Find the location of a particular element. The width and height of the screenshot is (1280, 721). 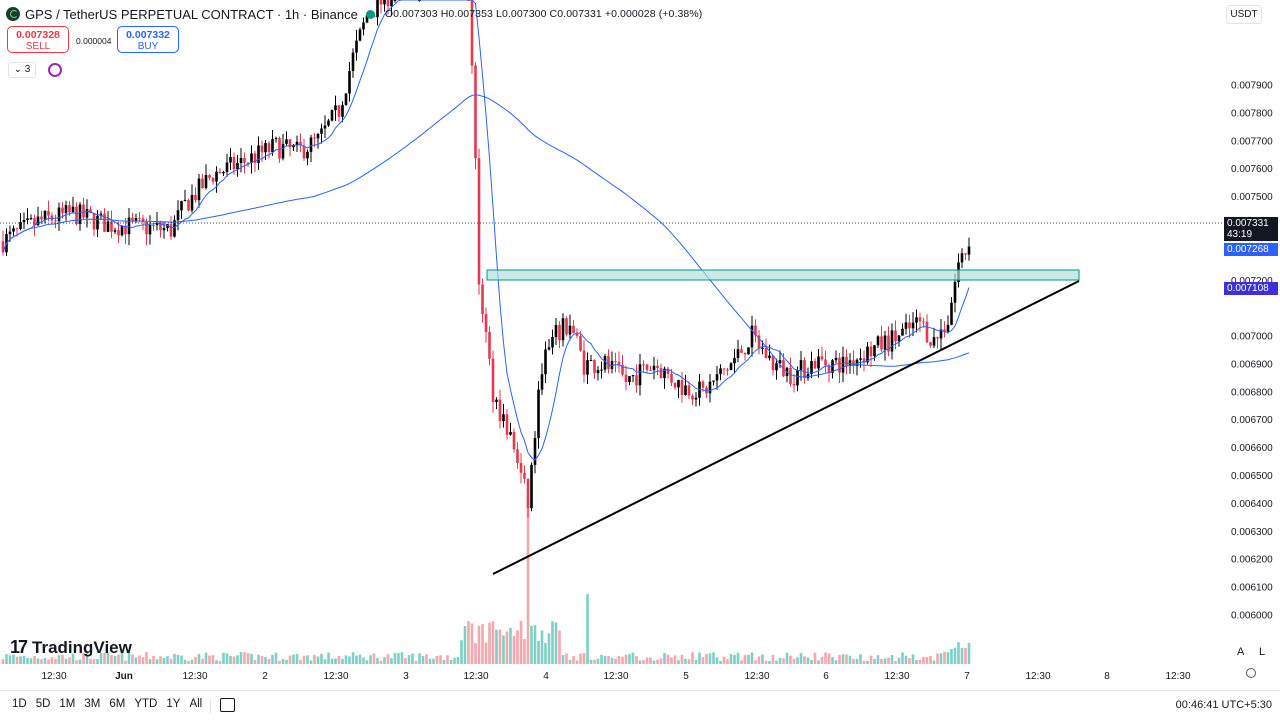

range-5d: 5D is located at coordinates (43, 704).